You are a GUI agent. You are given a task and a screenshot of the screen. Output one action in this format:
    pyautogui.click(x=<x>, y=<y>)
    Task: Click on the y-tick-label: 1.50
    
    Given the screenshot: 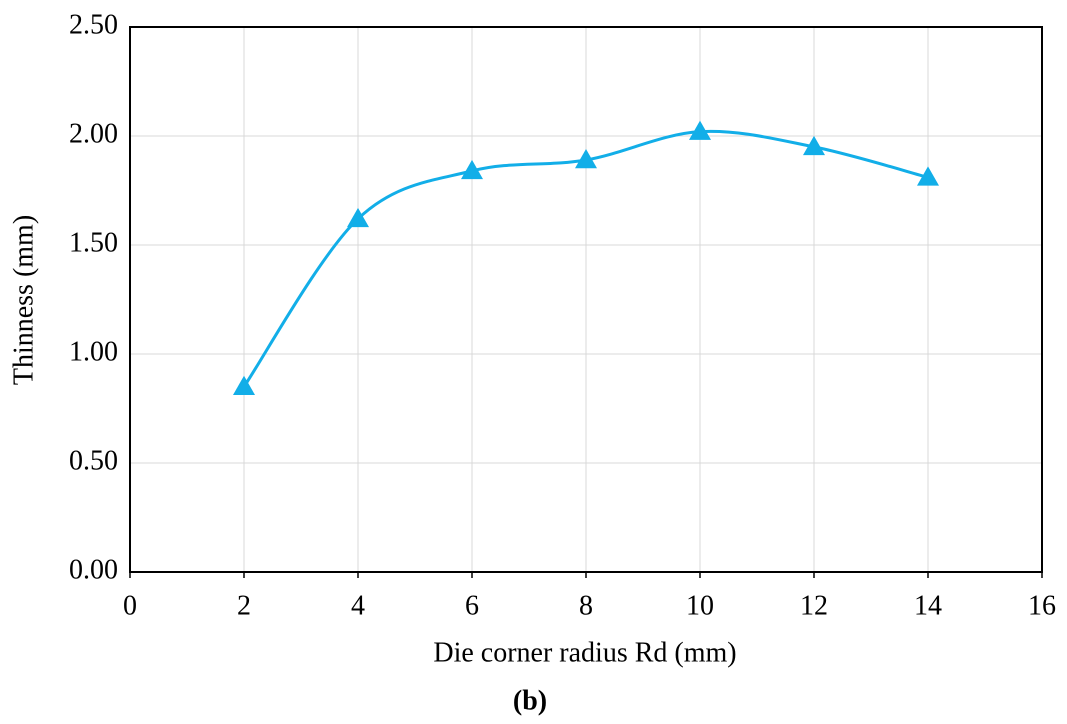 What is the action you would take?
    pyautogui.click(x=93, y=242)
    